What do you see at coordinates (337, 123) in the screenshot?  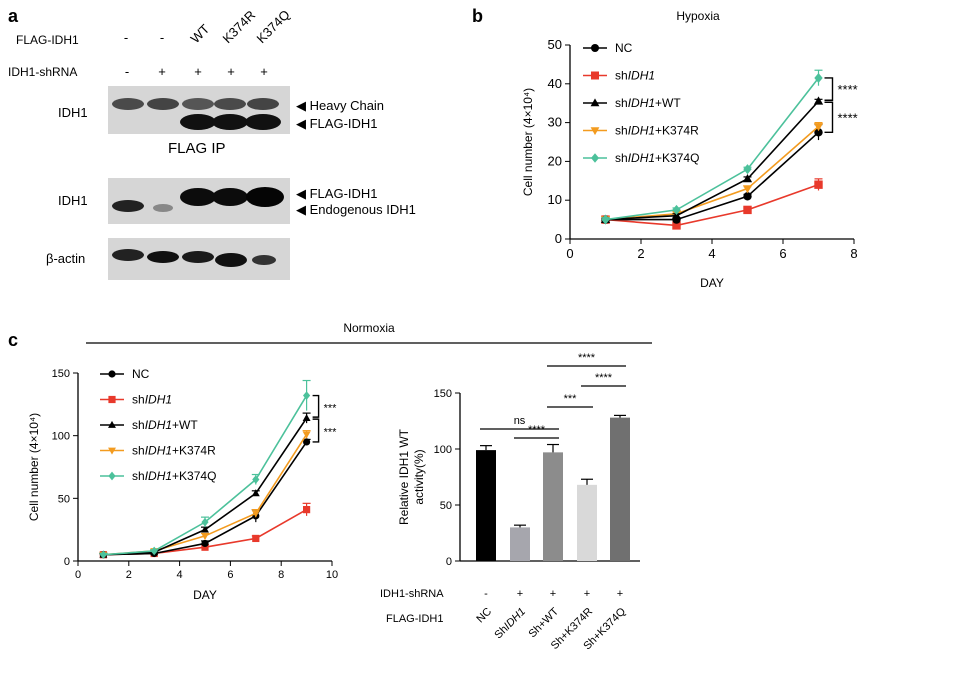 I see `blot-1-band-flag-idh1: ◀ FLAG-IDH1` at bounding box center [337, 123].